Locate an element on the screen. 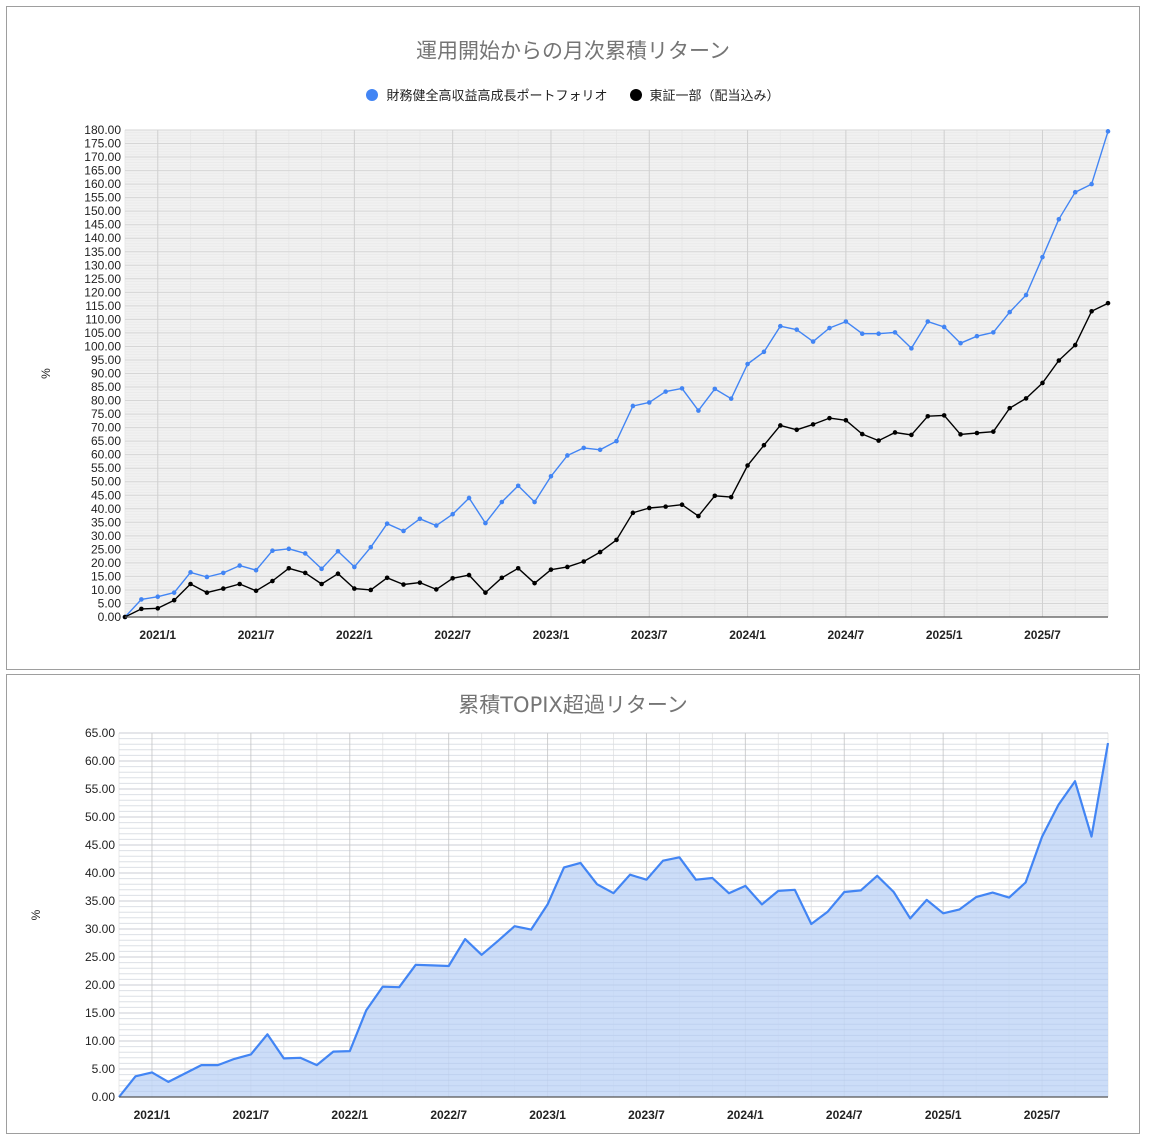 This screenshot has width=1149, height=1140. legend-item-topix: 東証一部（配当込み） is located at coordinates (704, 94).